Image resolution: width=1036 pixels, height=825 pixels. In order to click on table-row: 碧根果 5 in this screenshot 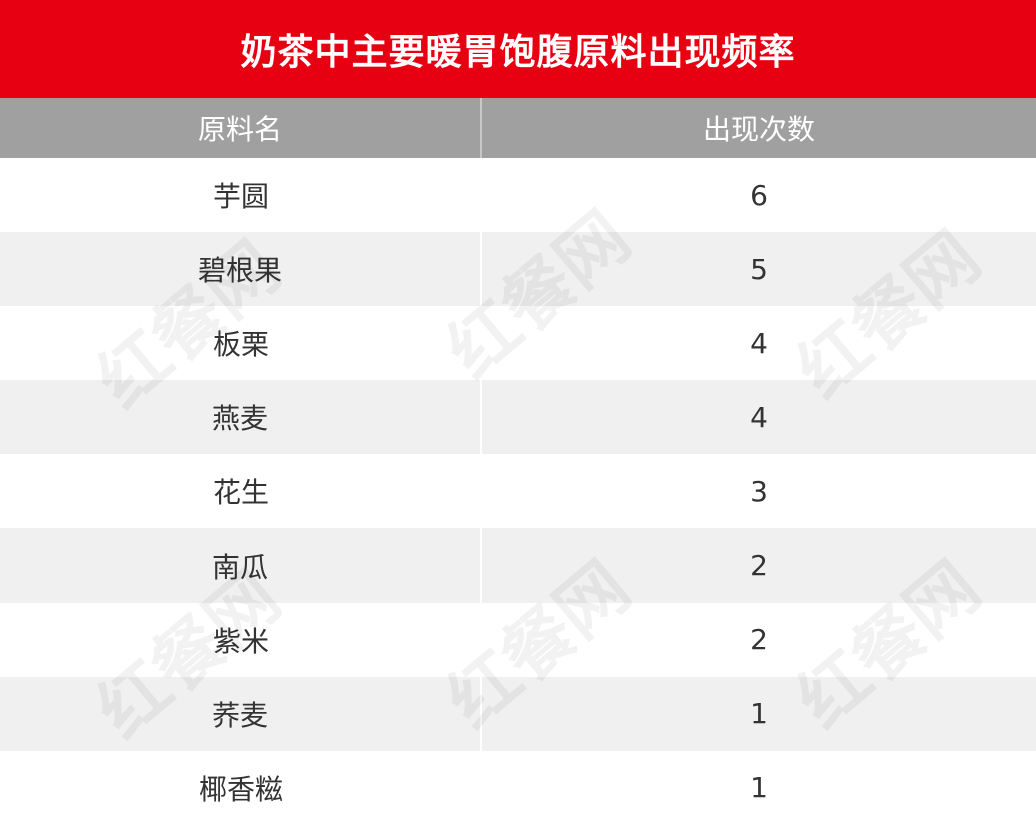, I will do `click(518, 269)`.